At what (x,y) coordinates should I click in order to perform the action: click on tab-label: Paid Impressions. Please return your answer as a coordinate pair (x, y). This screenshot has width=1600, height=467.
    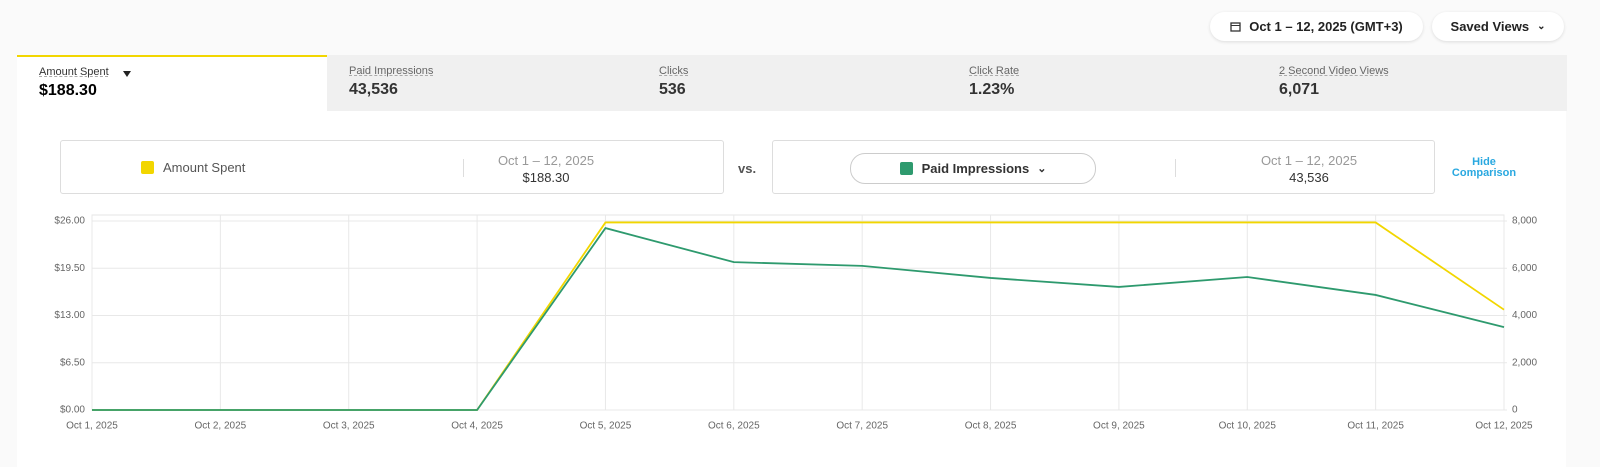
    Looking at the image, I should click on (391, 71).